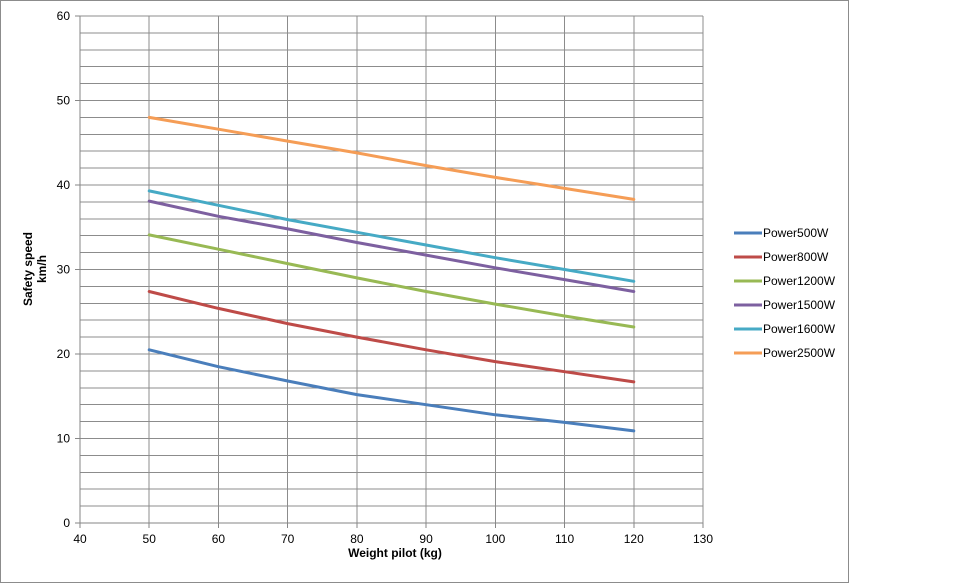  What do you see at coordinates (64, 354) in the screenshot?
I see `y-tick-label: 20` at bounding box center [64, 354].